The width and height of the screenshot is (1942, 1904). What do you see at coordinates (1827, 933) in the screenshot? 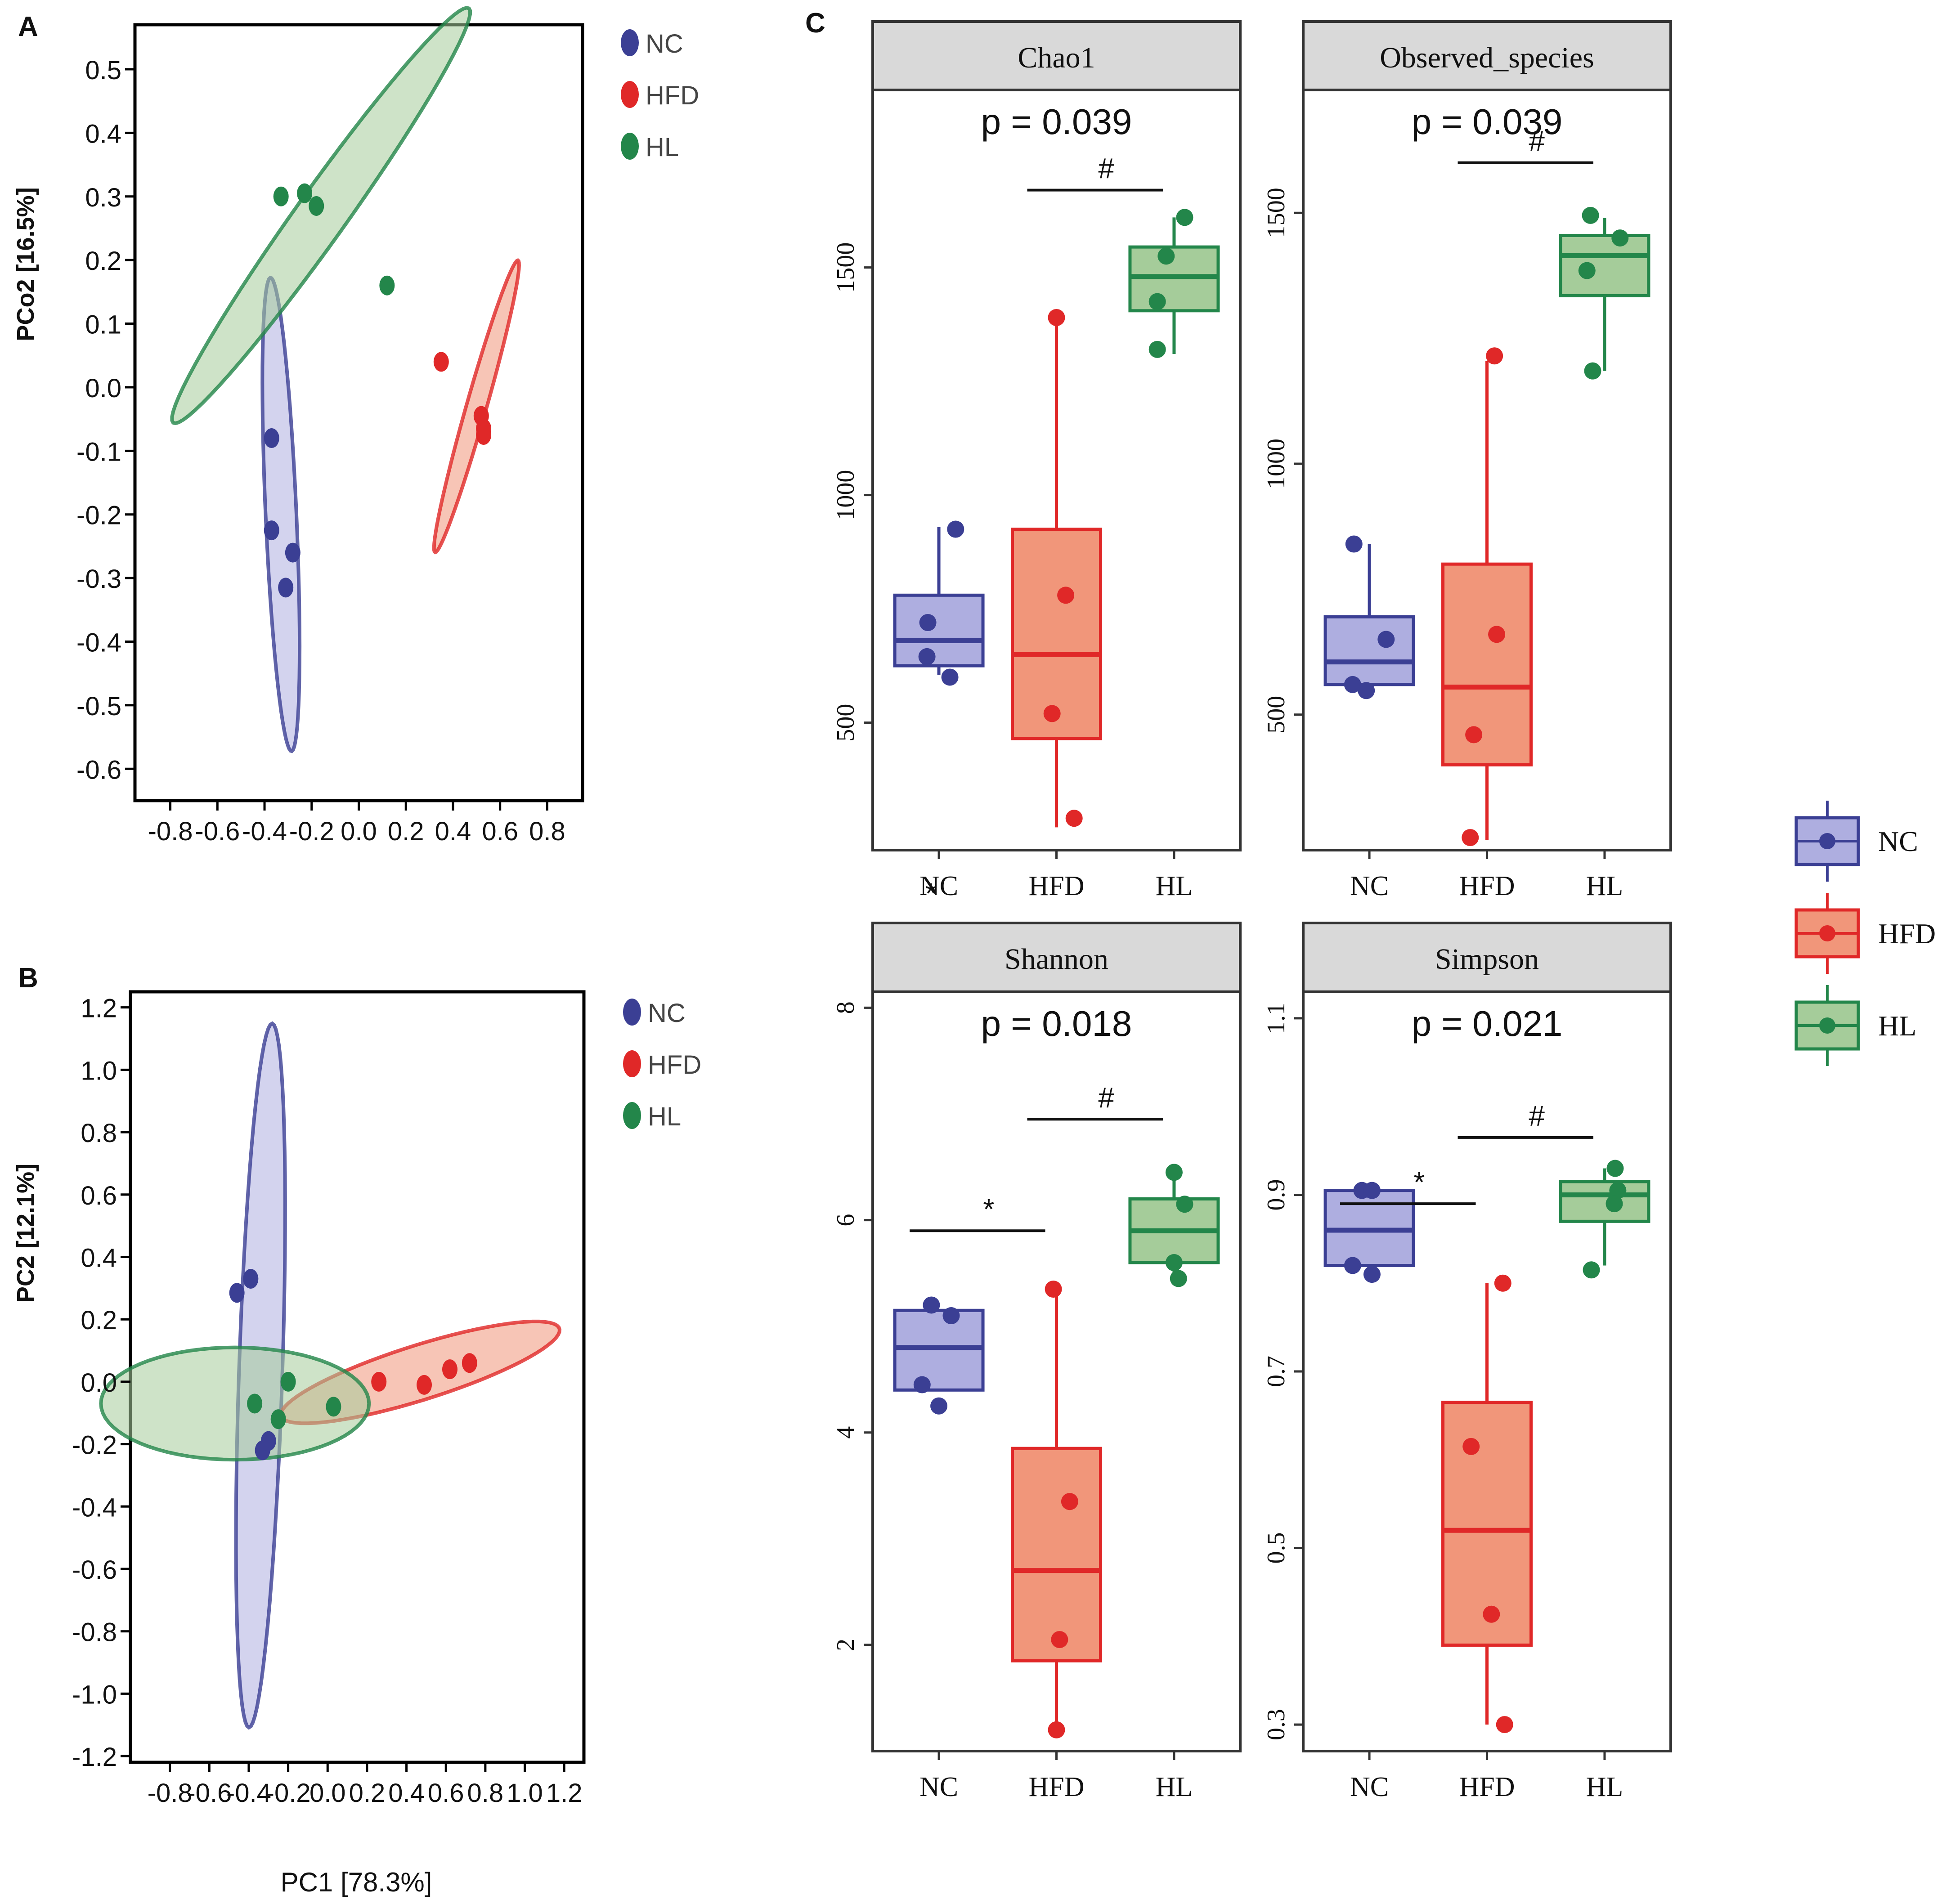
I see `legend-key-hfd` at bounding box center [1827, 933].